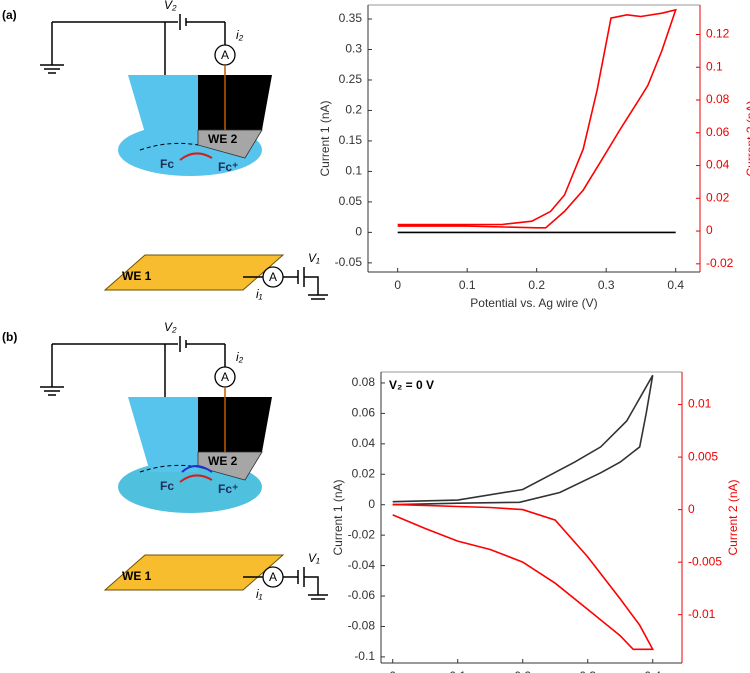 This screenshot has height=673, width=750. Describe the element at coordinates (718, 132) in the screenshot. I see `y2-tick-label: 0.06` at that location.